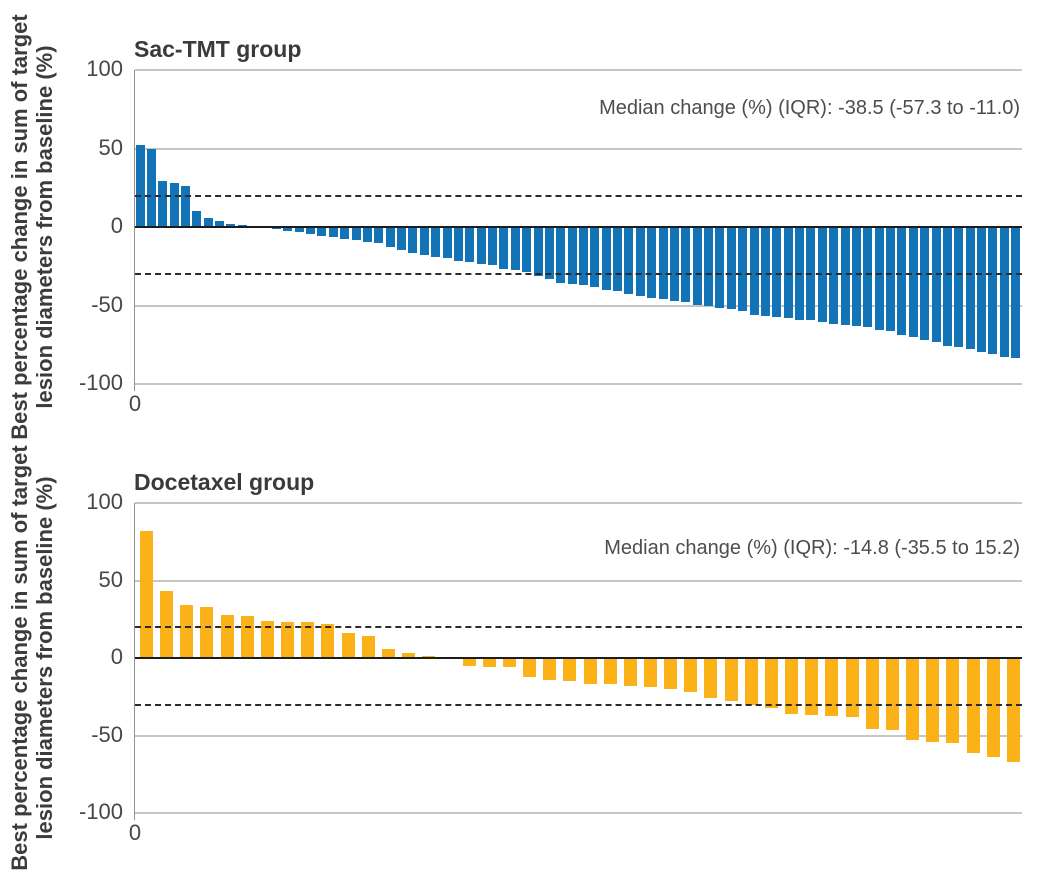  Describe the element at coordinates (134, 230) in the screenshot. I see `y-axis-spine` at that location.